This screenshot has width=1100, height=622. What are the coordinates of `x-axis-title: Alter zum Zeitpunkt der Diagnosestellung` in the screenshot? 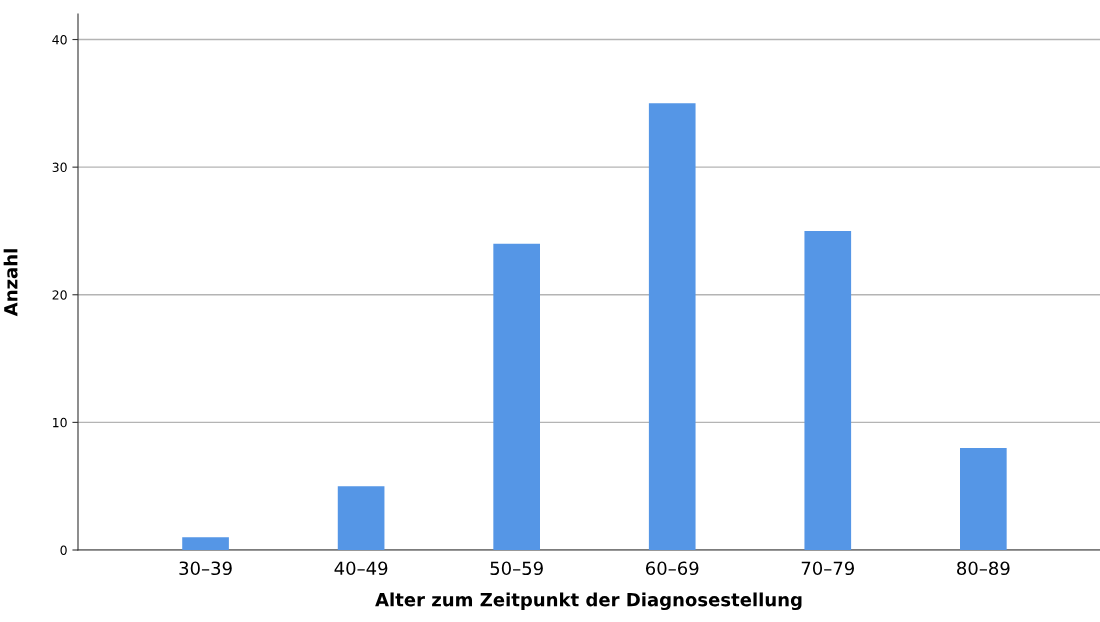 It's located at (588, 601).